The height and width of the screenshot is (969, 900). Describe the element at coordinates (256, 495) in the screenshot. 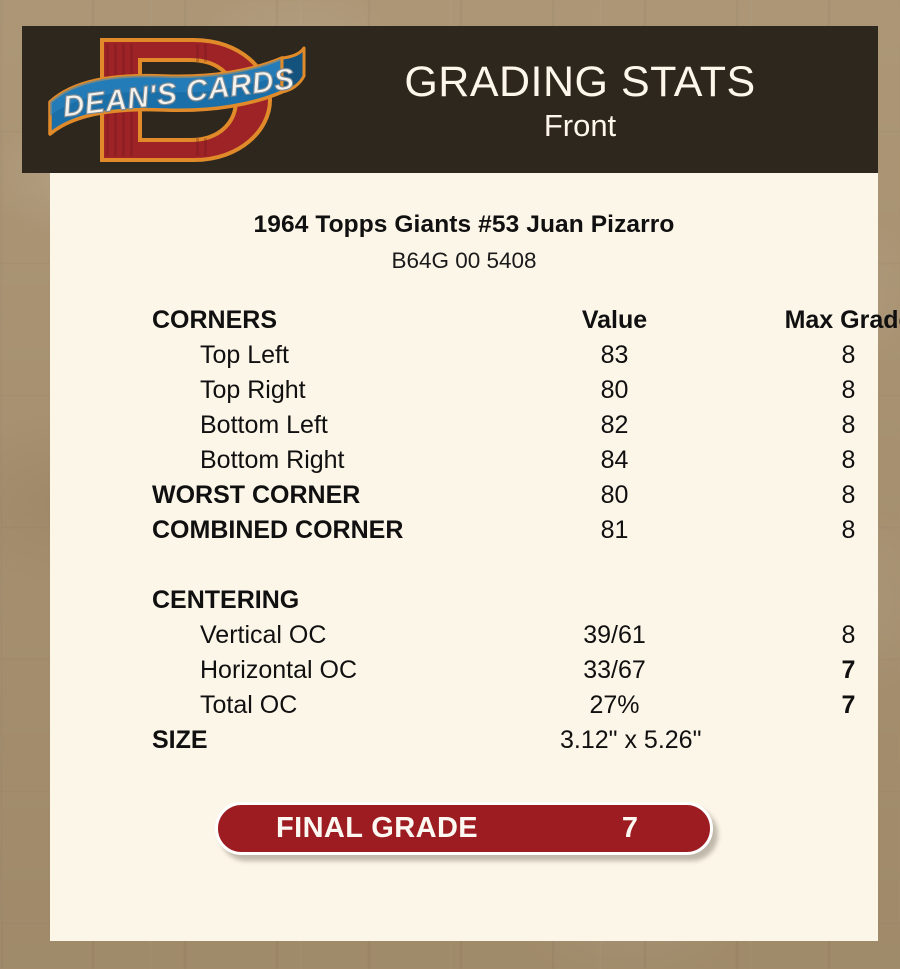

I see `row-label: WORST CORNER` at that location.